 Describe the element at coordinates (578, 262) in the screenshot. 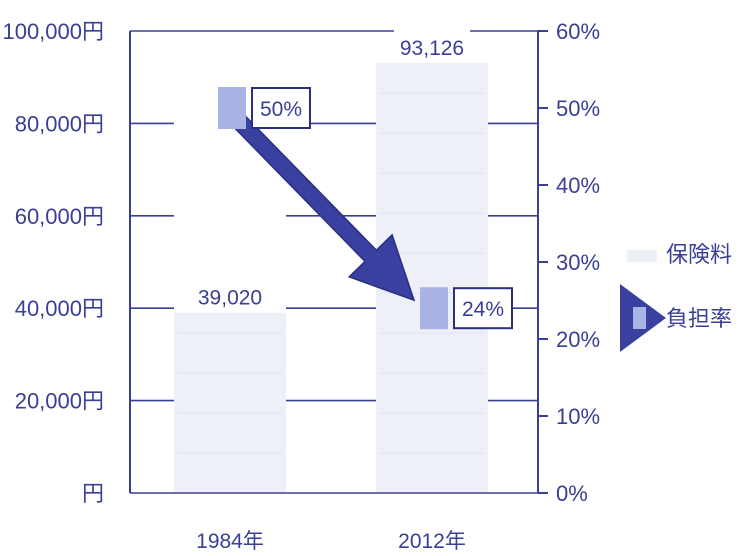

I see `right-tick-label: 30%` at that location.